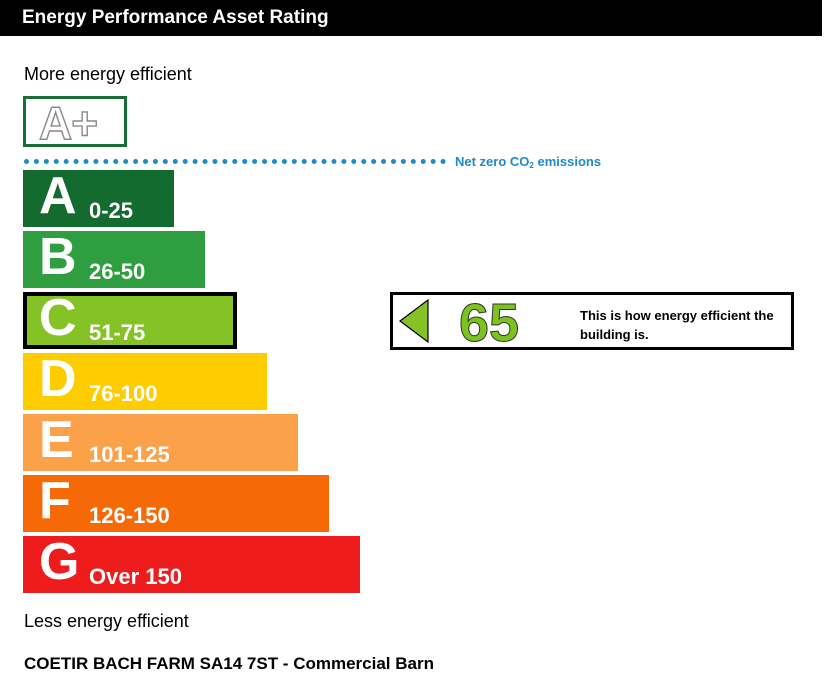 Image resolution: width=824 pixels, height=681 pixels. I want to click on a-plus-label: A+, so click(68, 122).